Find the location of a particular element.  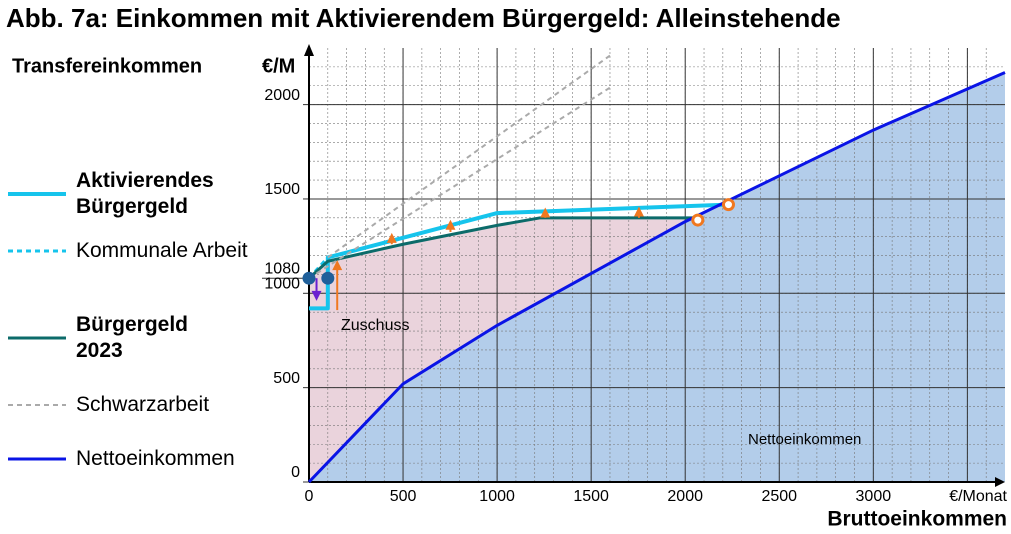

legend-label: Schwarzarbeit is located at coordinates (143, 404).